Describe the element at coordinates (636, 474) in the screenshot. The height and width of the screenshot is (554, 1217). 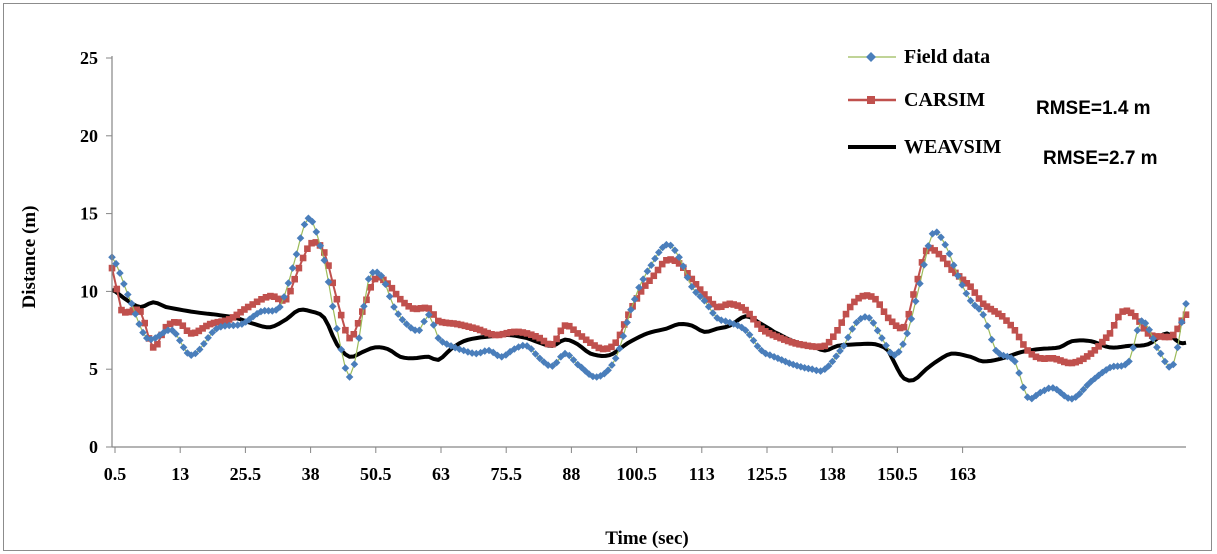
I see `x-tick-label: 100.5` at that location.